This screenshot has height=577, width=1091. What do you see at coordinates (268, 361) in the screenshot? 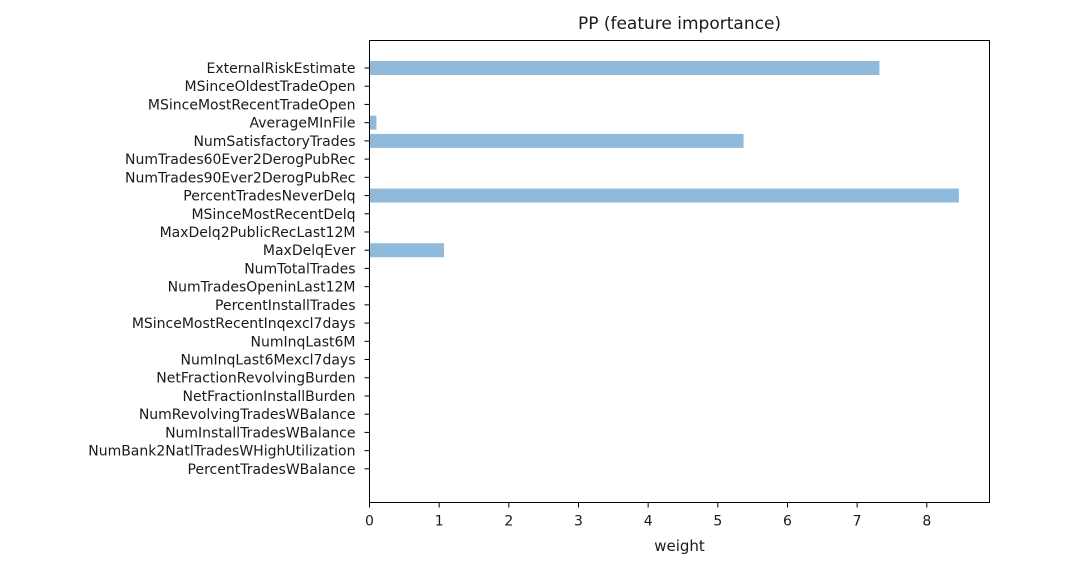
I see `y-tick-label: NumInqLast6Mexcl7days` at bounding box center [268, 361].